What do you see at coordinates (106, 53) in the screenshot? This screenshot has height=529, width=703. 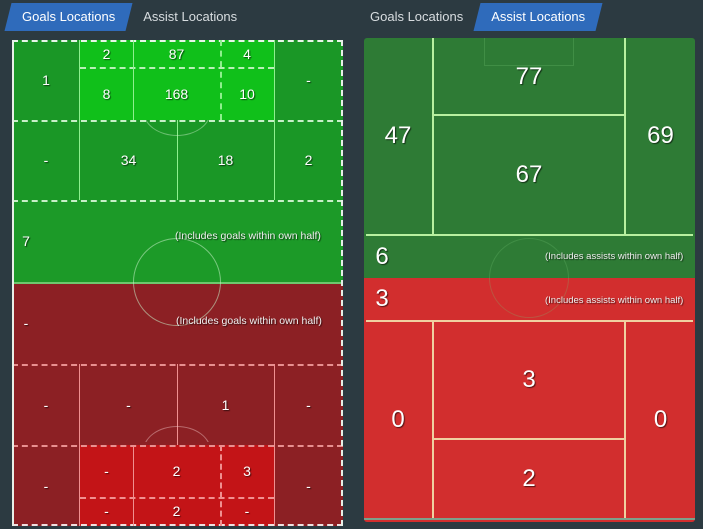 I see `zone-six-yard-left: 2` at bounding box center [106, 53].